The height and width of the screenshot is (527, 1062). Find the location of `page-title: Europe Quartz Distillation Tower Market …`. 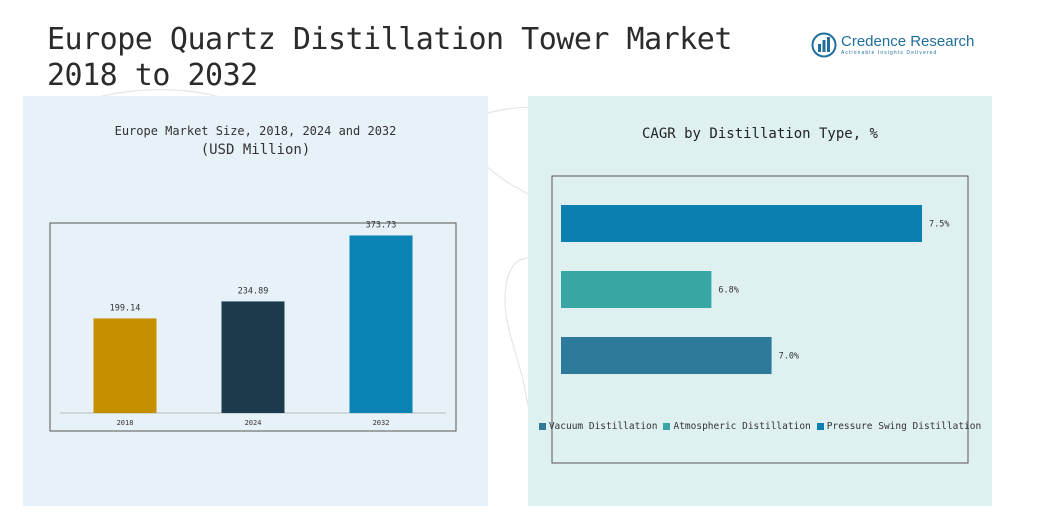

page-title: Europe Quartz Distillation Tower Market … is located at coordinates (389, 57).